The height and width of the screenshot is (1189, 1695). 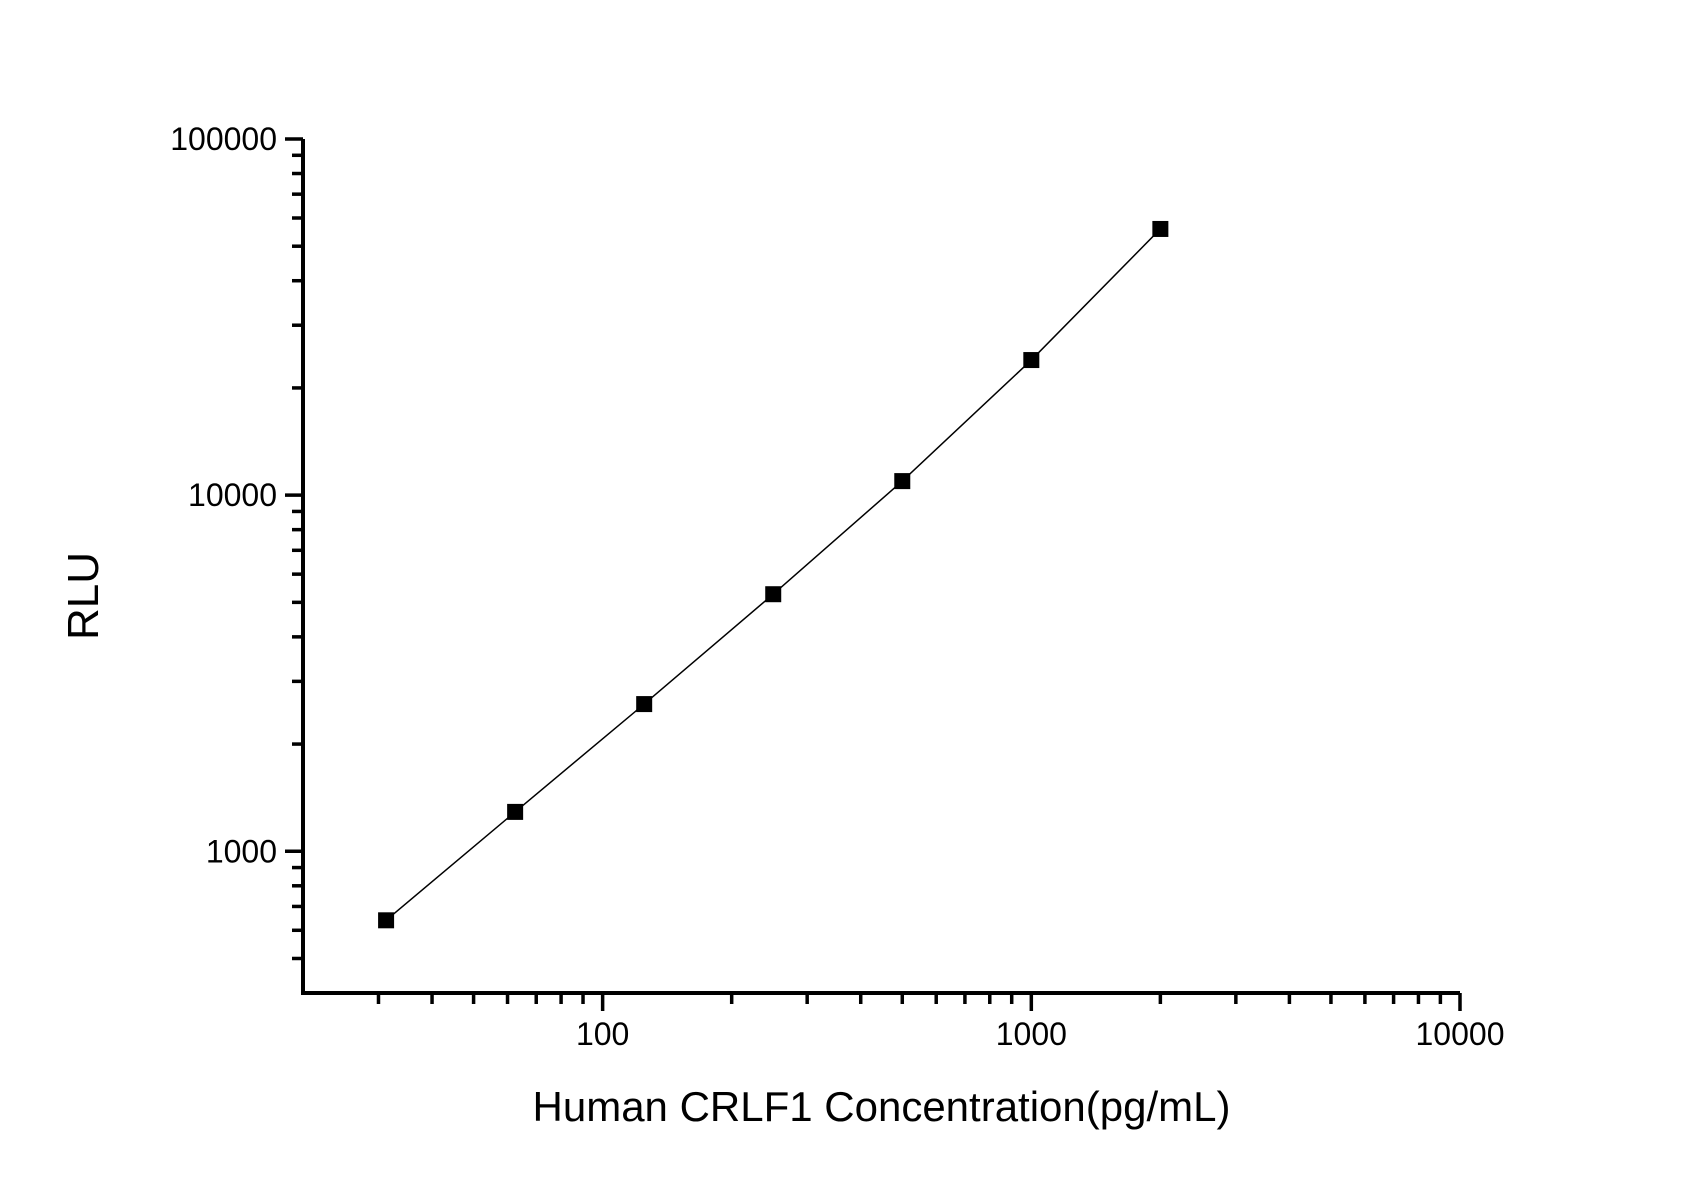 I want to click on x-tick-label: 100, so click(x=602, y=1034).